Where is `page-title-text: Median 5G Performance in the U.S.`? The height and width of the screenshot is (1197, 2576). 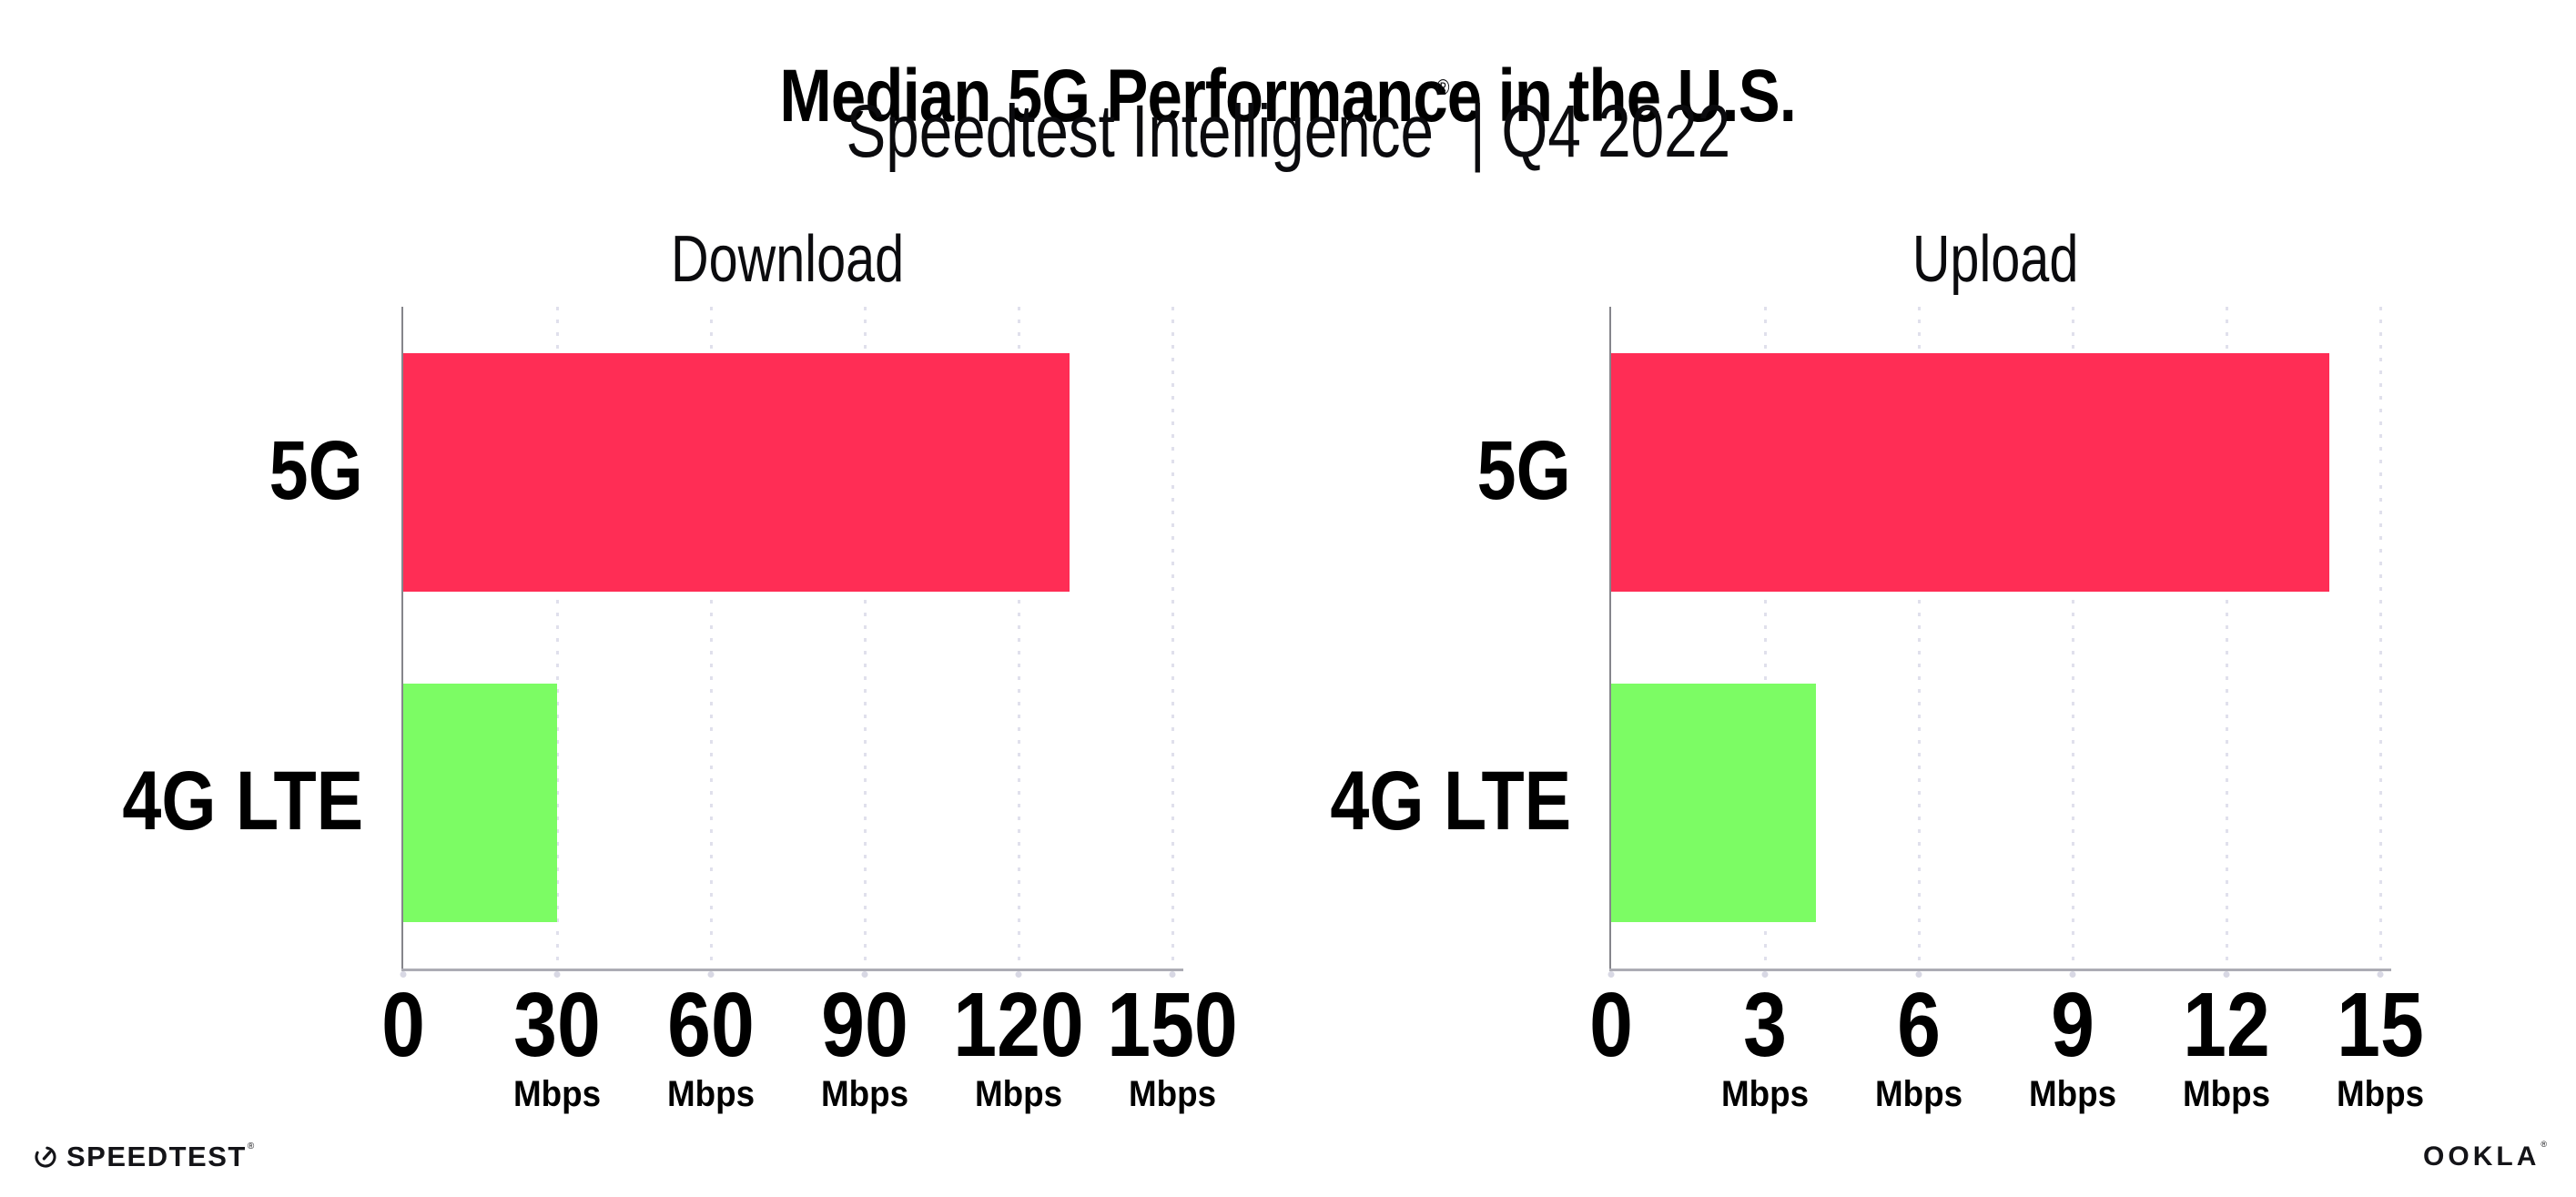
page-title-text: Median 5G Performance in the U.S. is located at coordinates (1288, 96).